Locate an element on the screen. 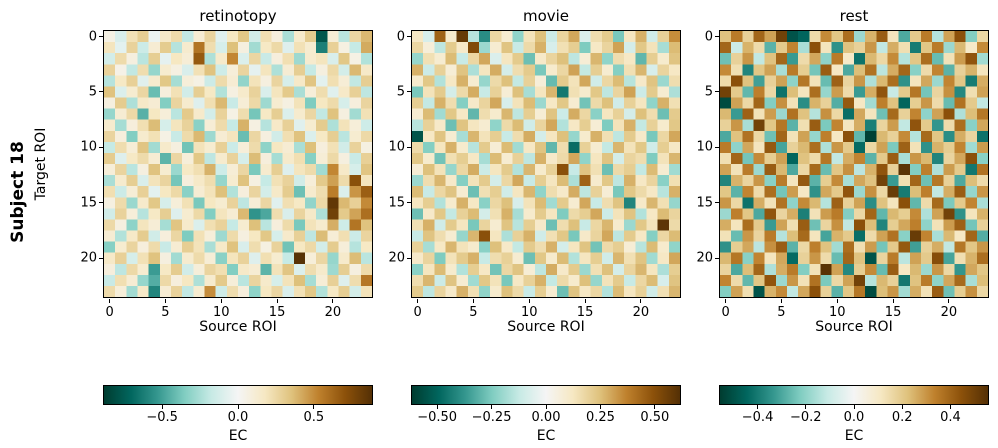 The image size is (998, 448). y-axis-label: Target ROI is located at coordinates (41, 164).